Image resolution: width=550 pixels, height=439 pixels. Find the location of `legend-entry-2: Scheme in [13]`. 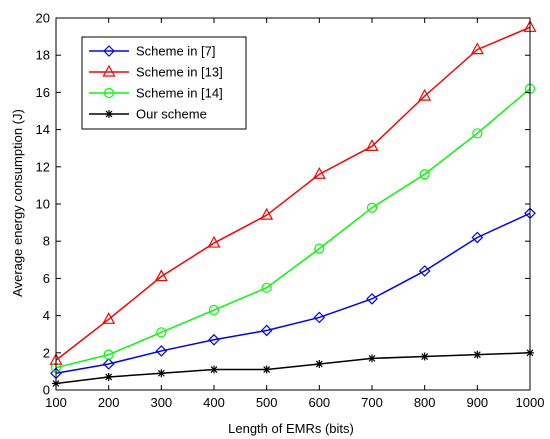

legend-entry-2: Scheme in [13] is located at coordinates (156, 72).